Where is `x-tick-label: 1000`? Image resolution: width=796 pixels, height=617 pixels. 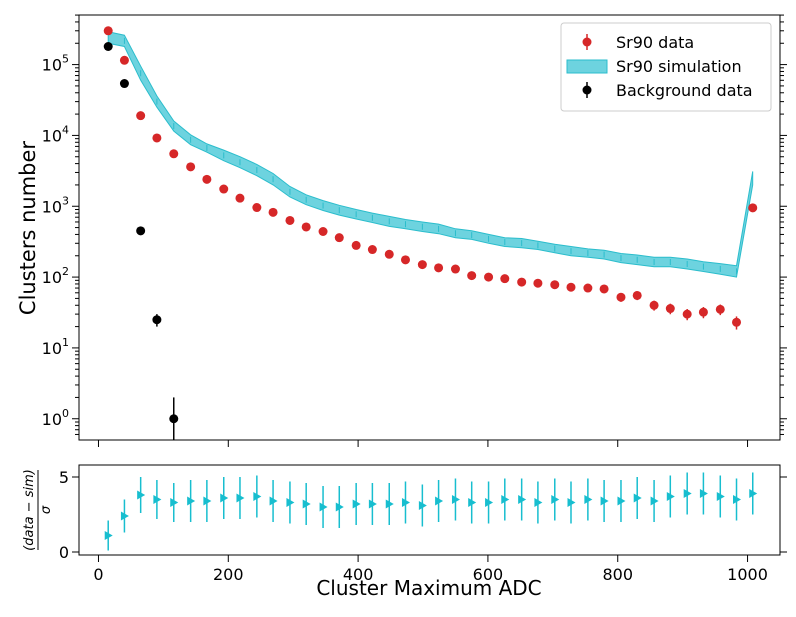 x-tick-label: 1000 is located at coordinates (747, 574).